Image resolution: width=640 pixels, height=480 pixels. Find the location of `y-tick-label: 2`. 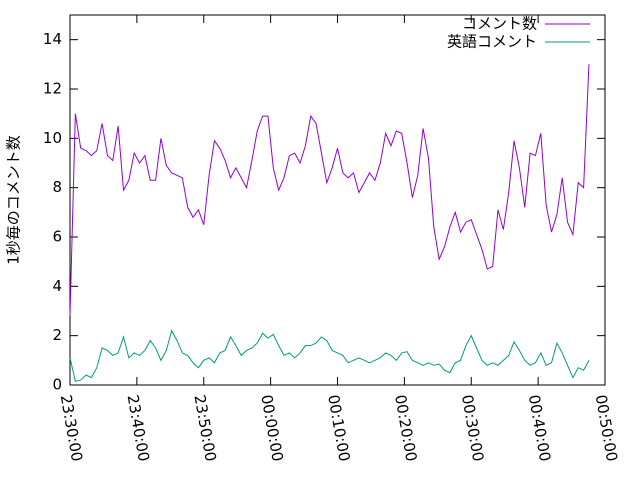

y-tick-label: 2 is located at coordinates (57, 335).